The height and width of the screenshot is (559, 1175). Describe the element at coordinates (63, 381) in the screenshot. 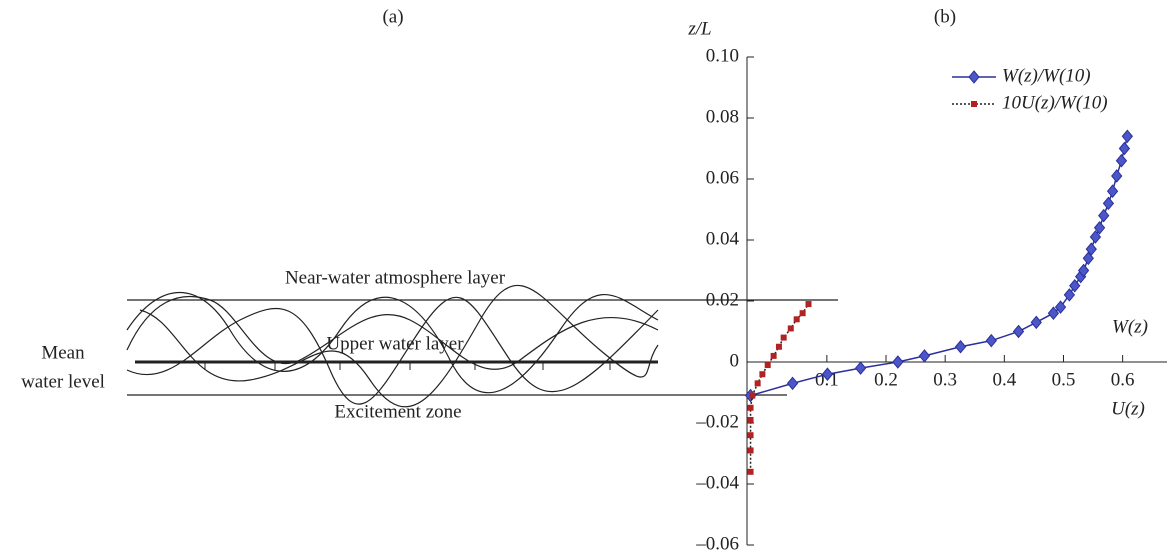

I see `level-label: water level` at that location.